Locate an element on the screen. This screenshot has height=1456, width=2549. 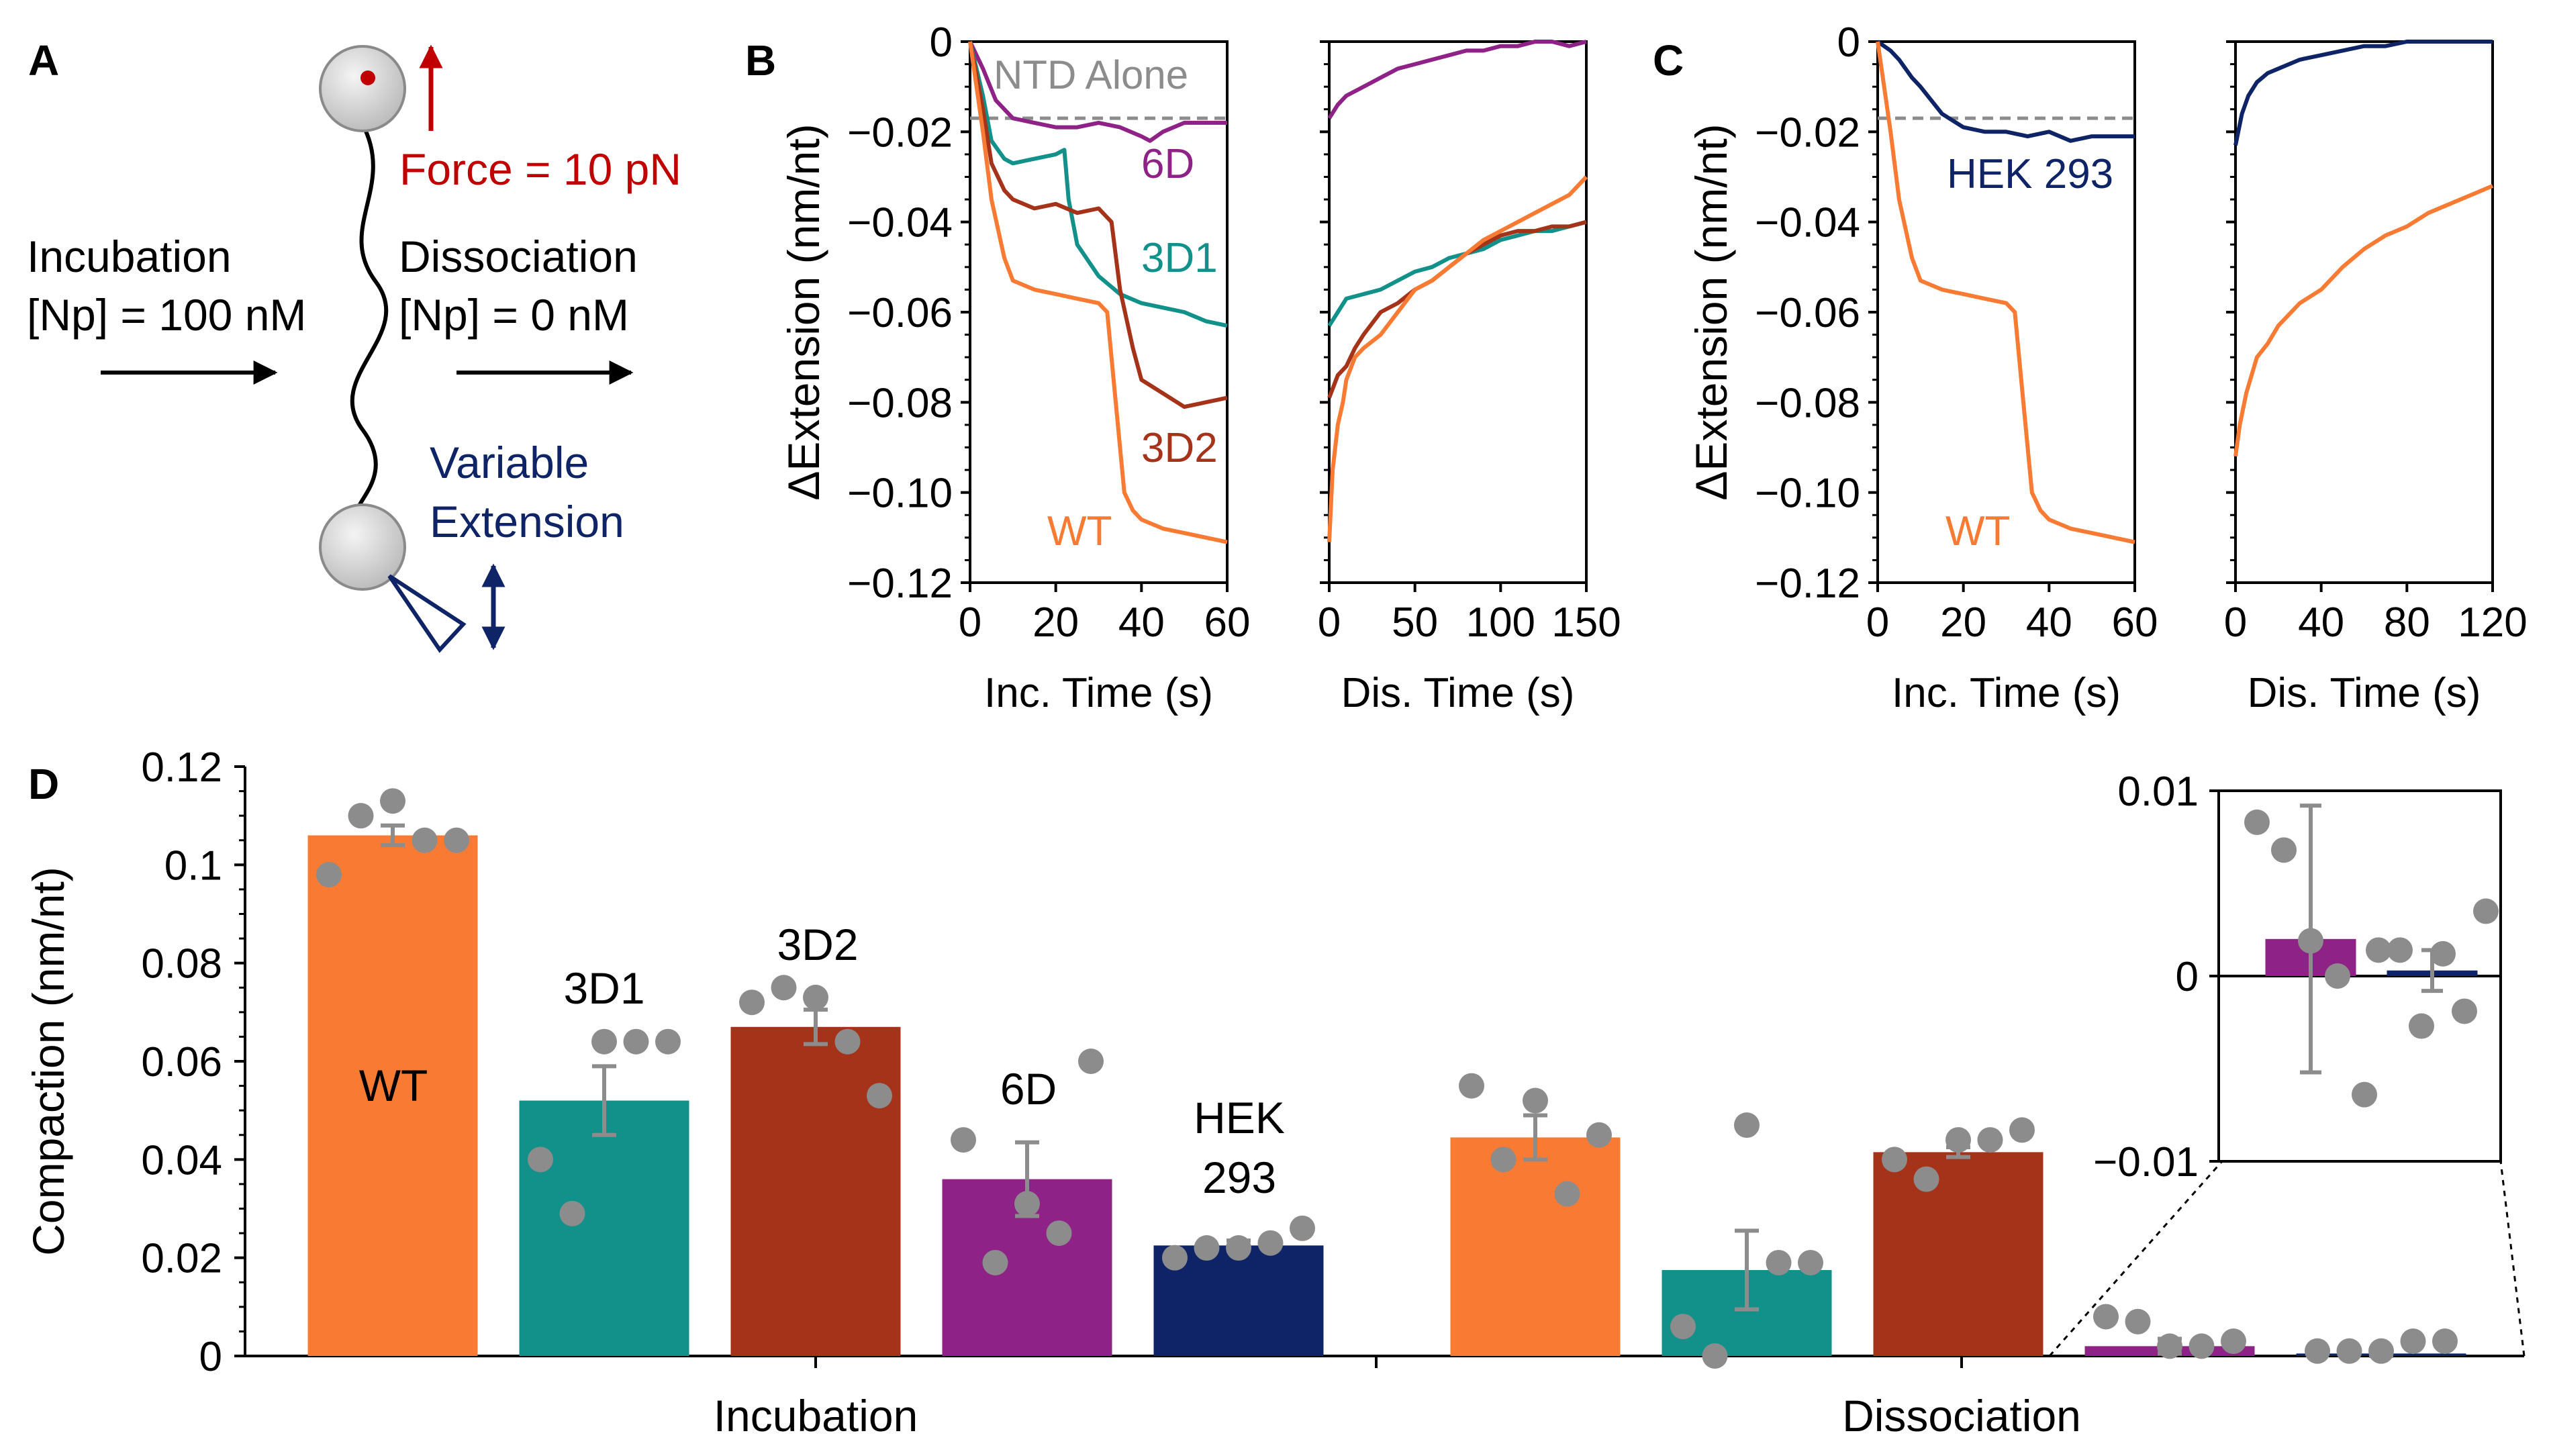
y-tick-label: 0.02 is located at coordinates (182, 1259).